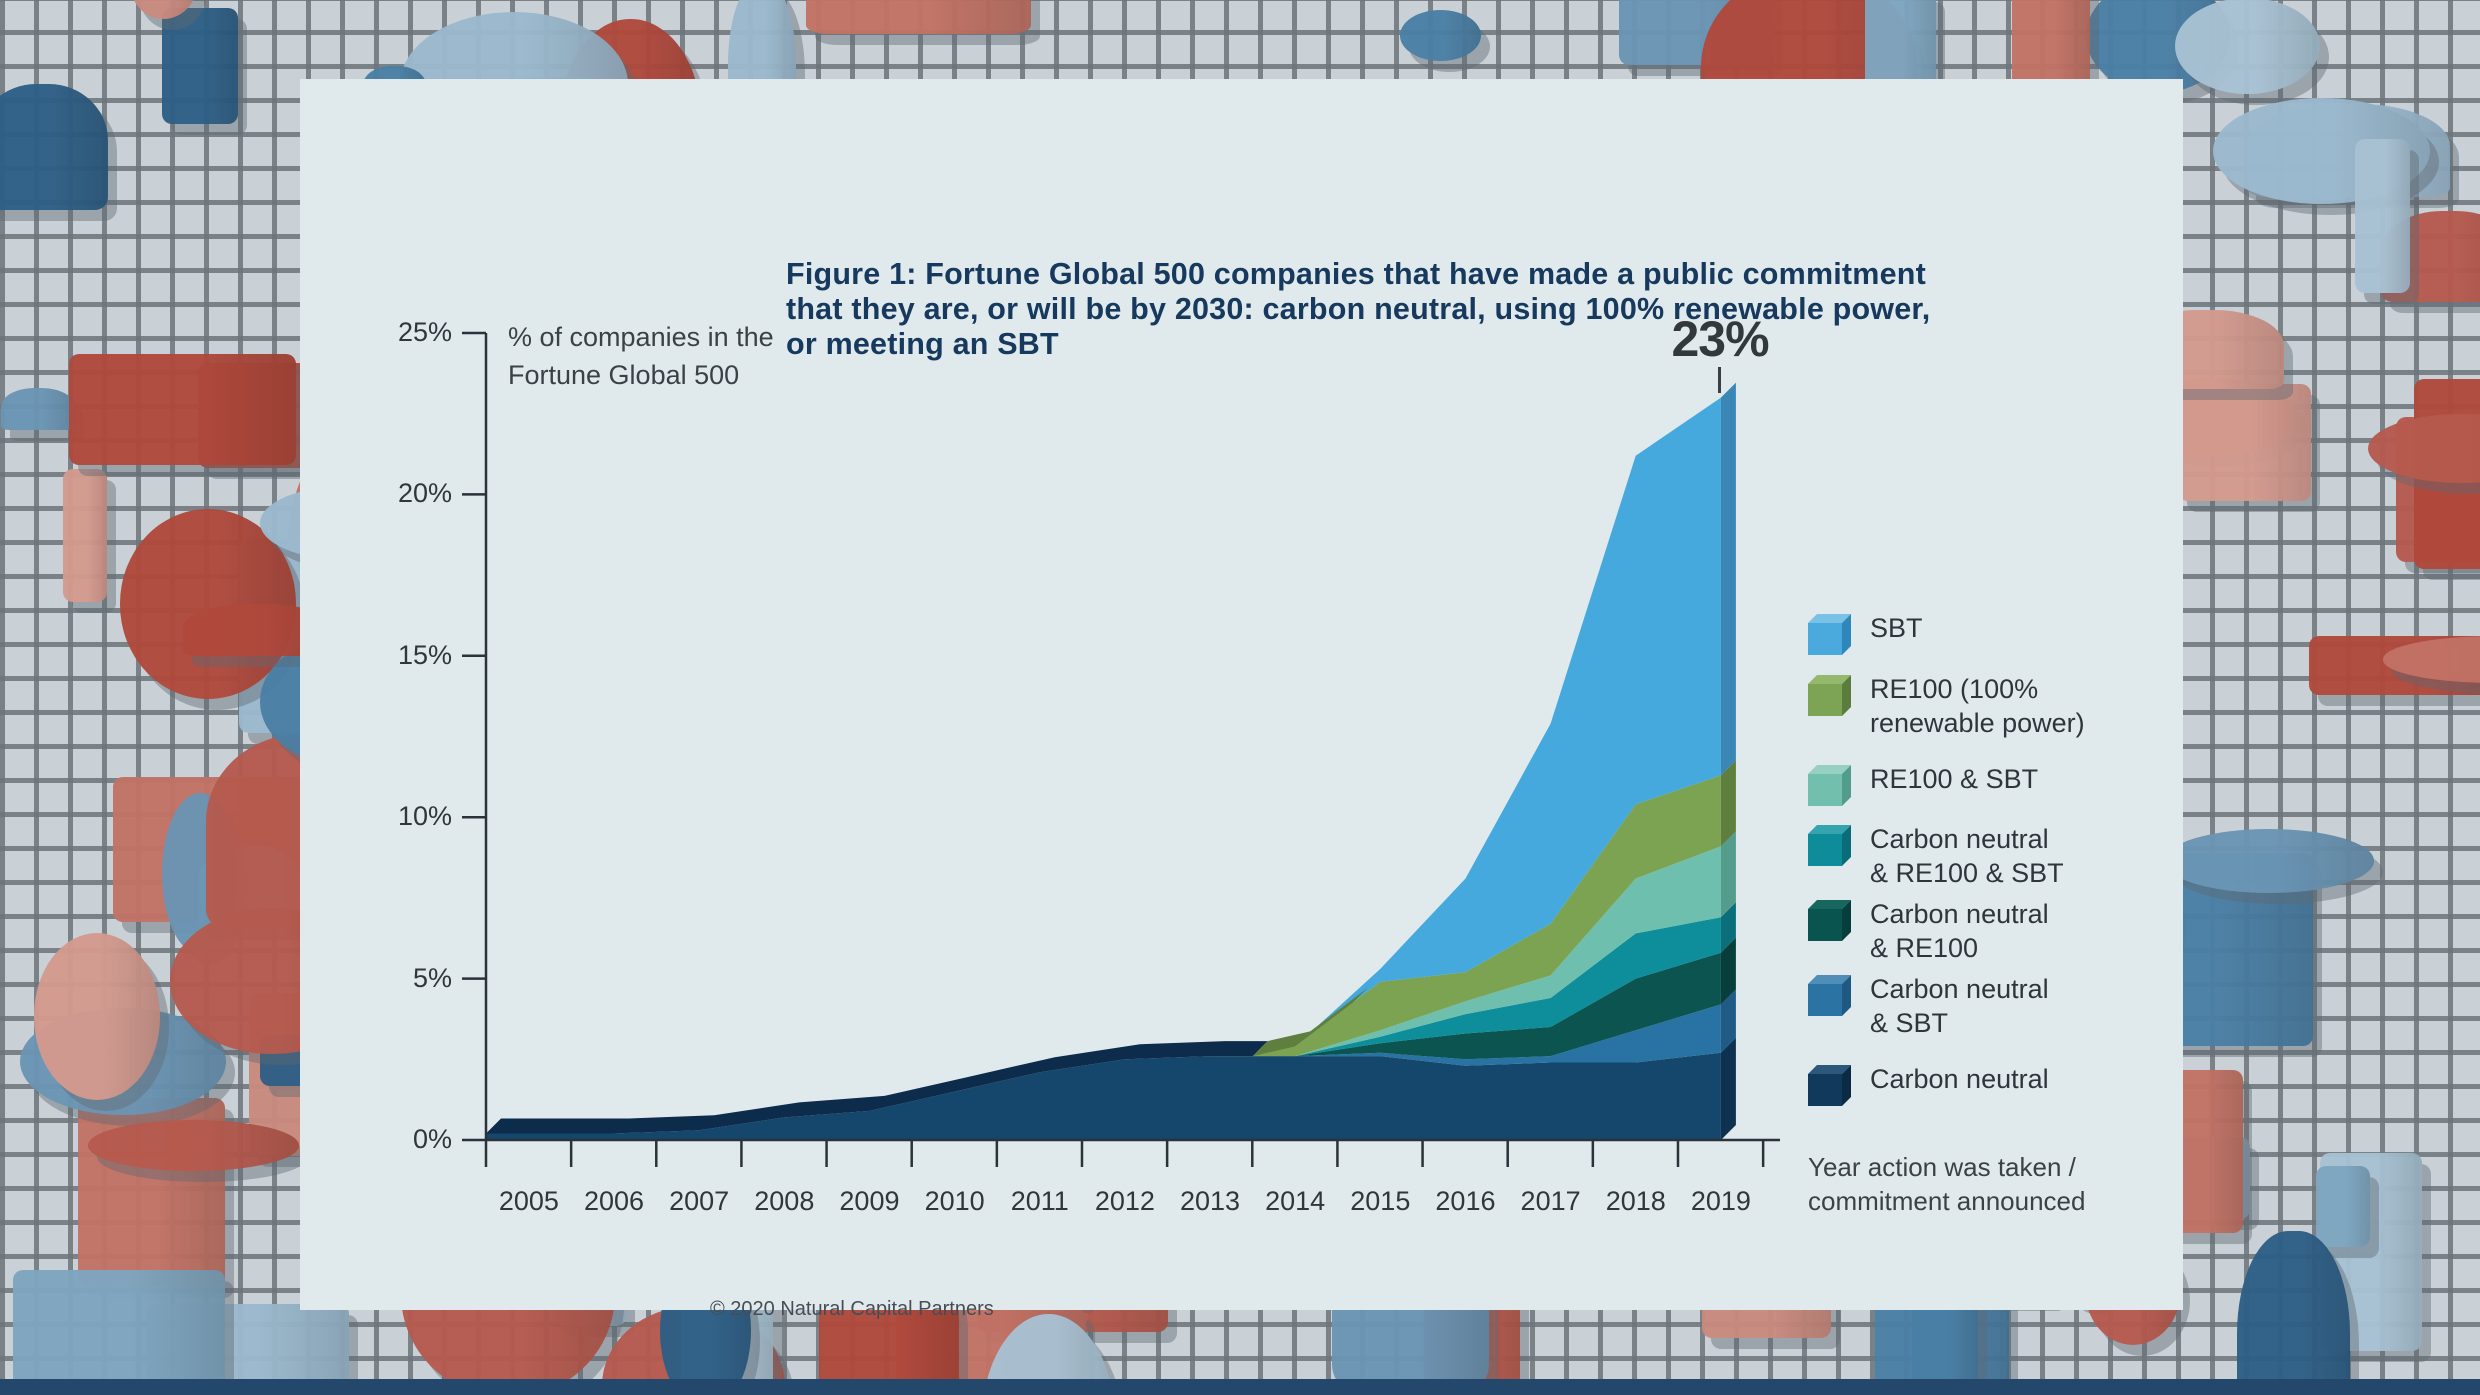 The width and height of the screenshot is (2480, 1395). I want to click on legend-item-carbon-neutral-re100-sbt: Carbon neutral & RE100 & SBT, so click(1936, 856).